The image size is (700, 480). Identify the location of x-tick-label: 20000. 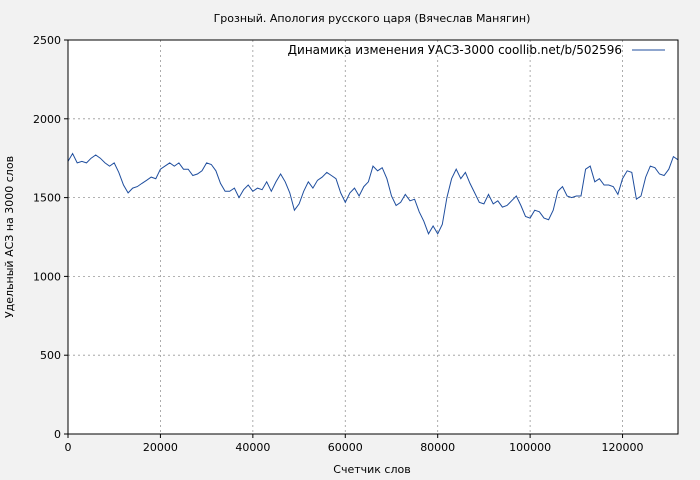
(160, 447).